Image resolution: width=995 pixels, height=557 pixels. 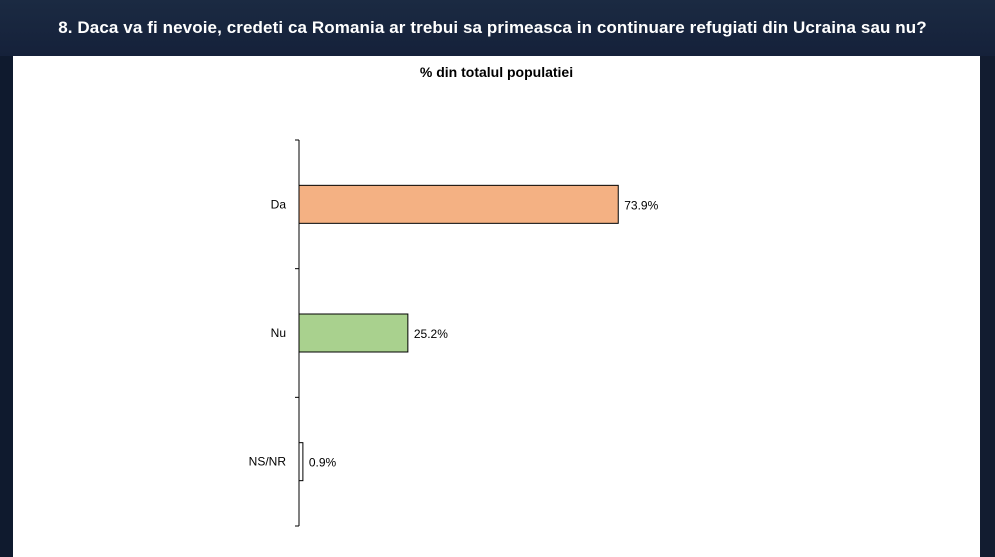 What do you see at coordinates (268, 462) in the screenshot?
I see `category-label: NS/NR` at bounding box center [268, 462].